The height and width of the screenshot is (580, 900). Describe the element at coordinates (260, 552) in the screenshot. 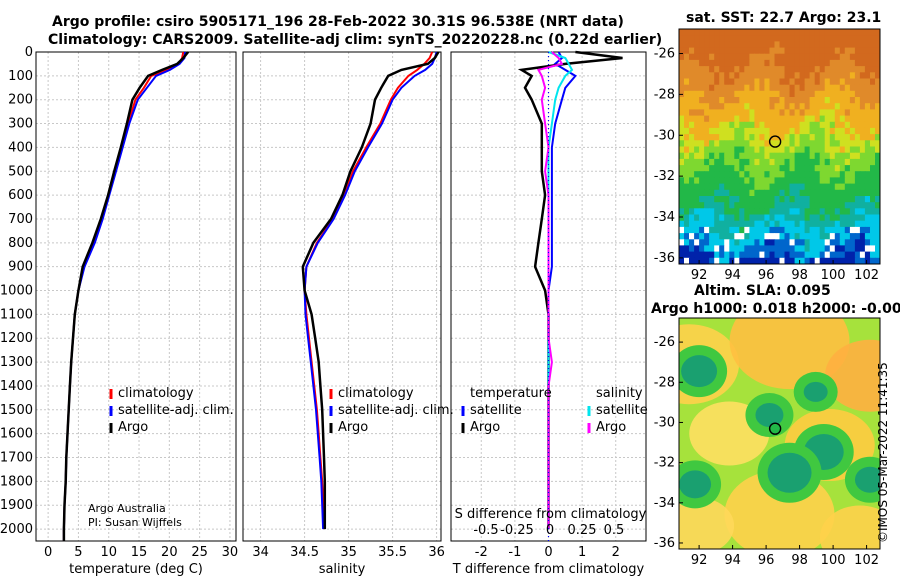

I see `x-tick-label: 34` at that location.